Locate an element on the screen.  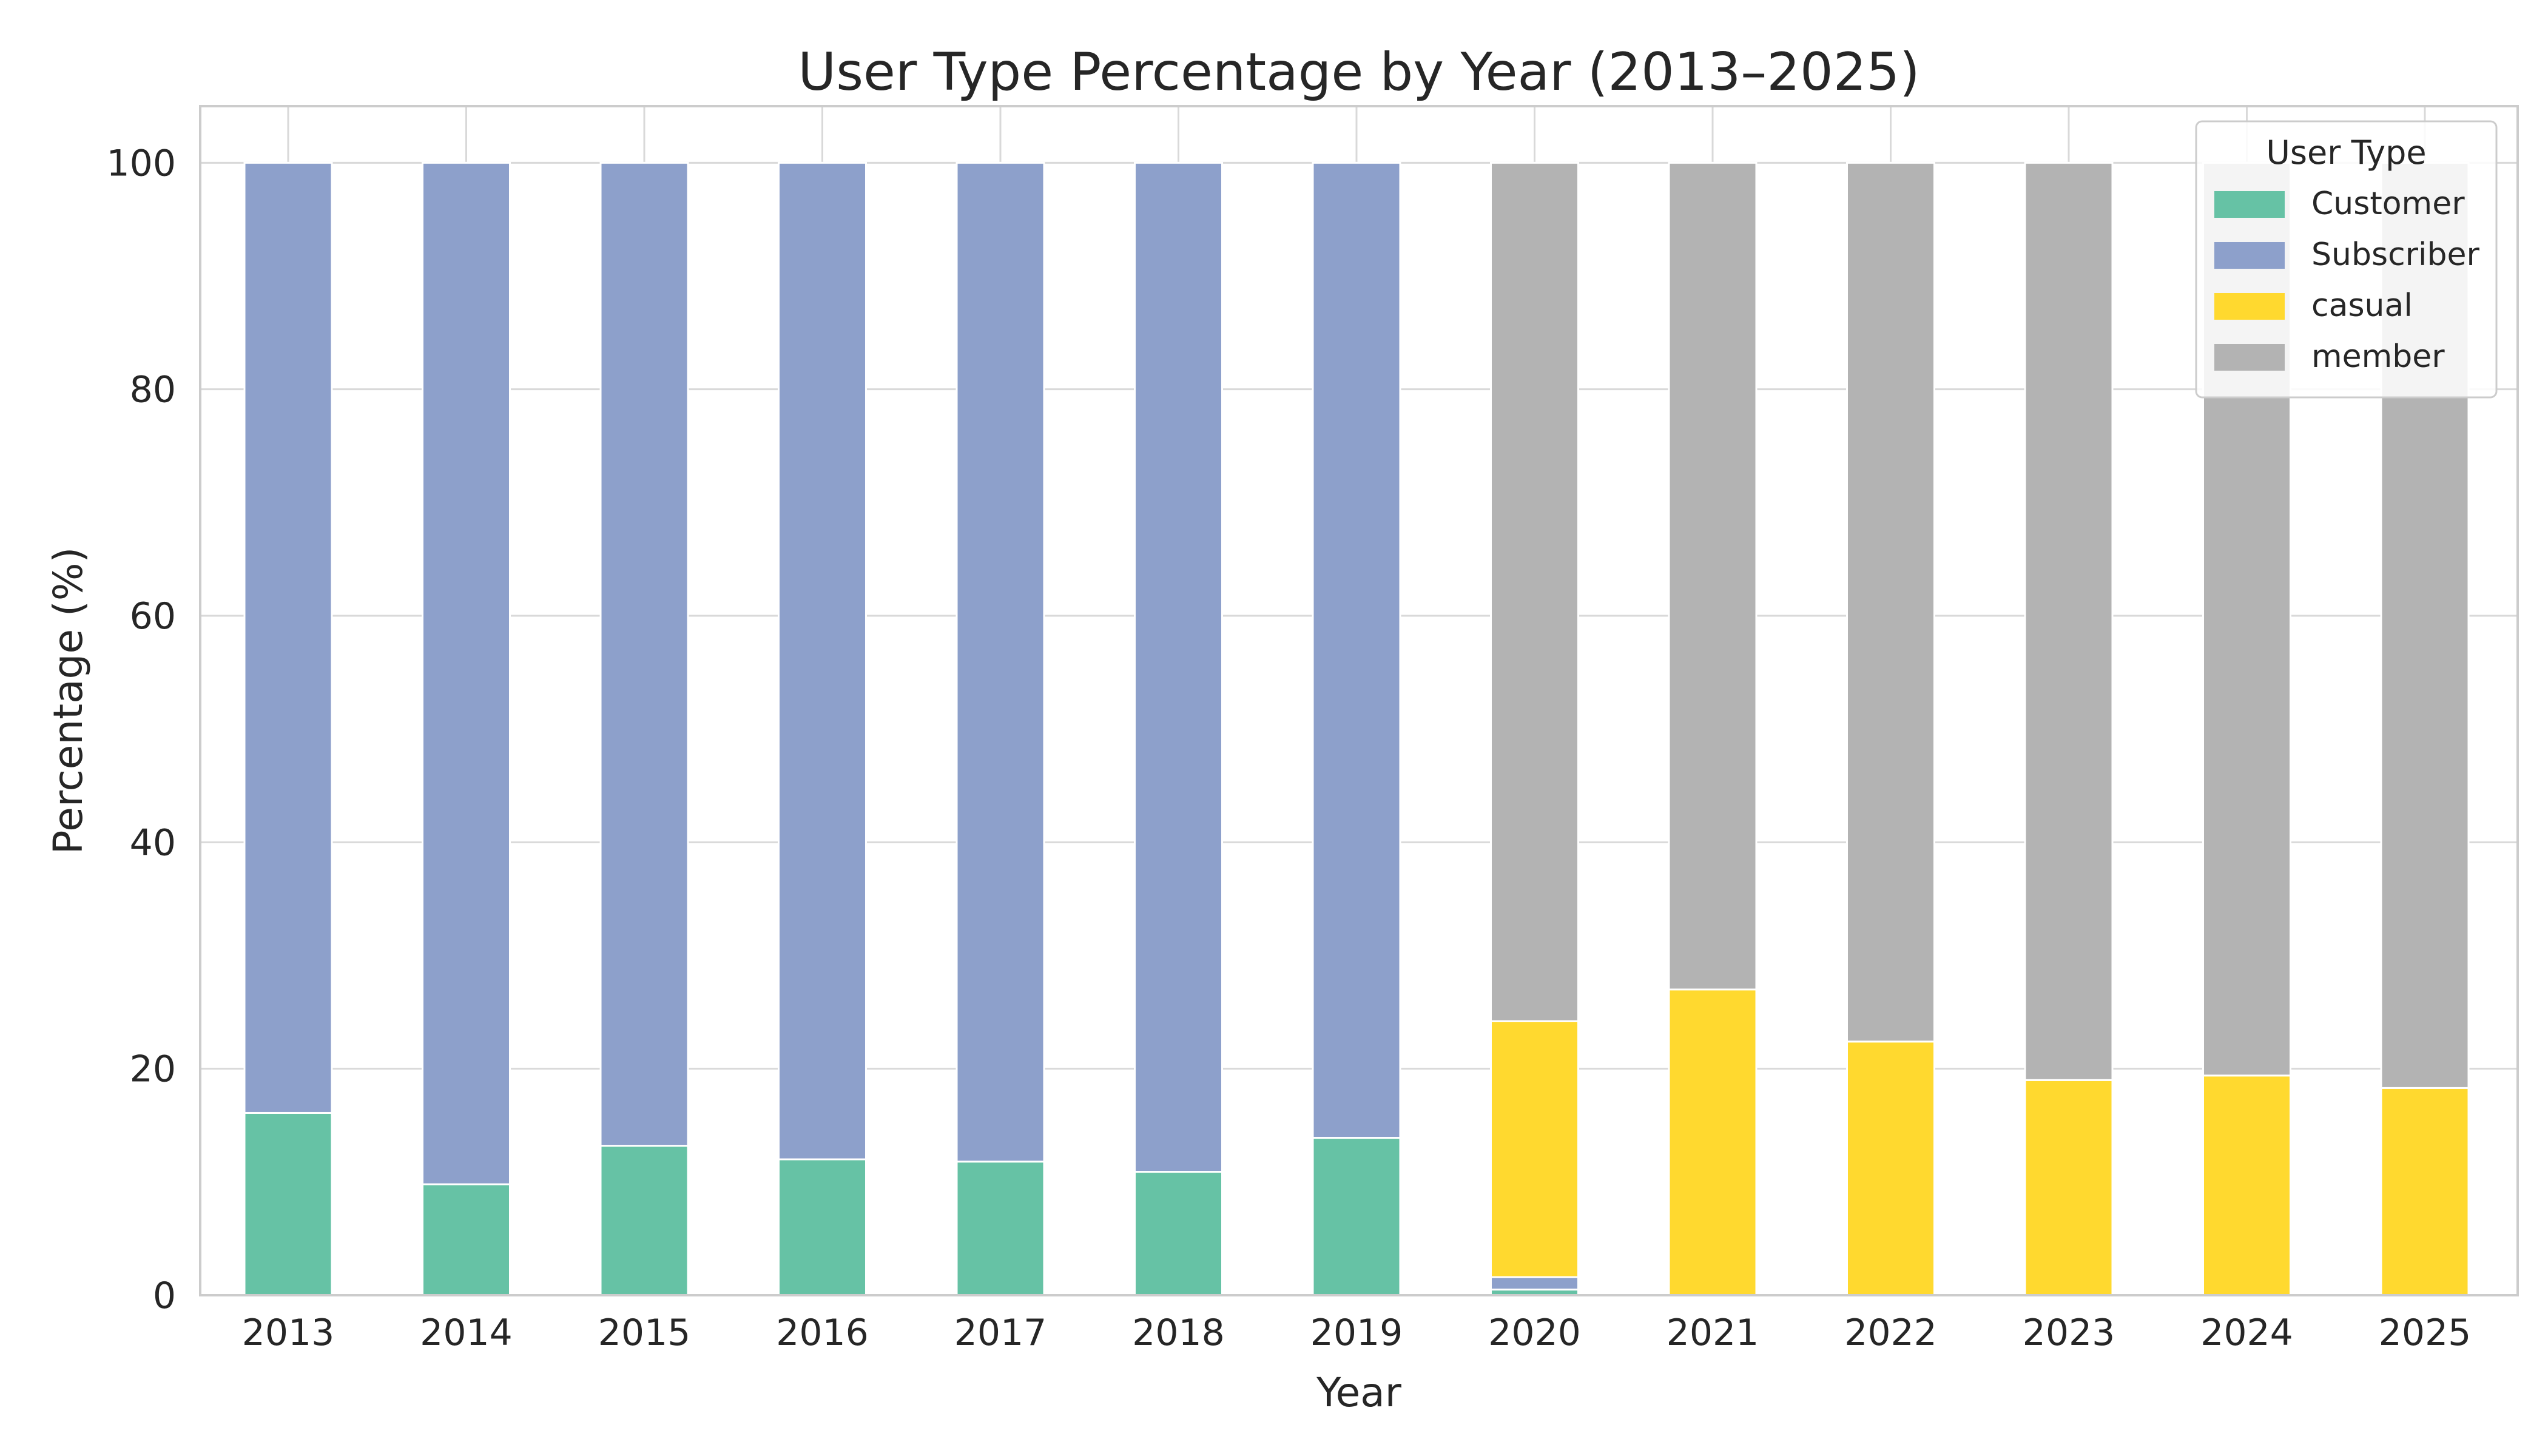
y-tick-label: 20 is located at coordinates (153, 1069).